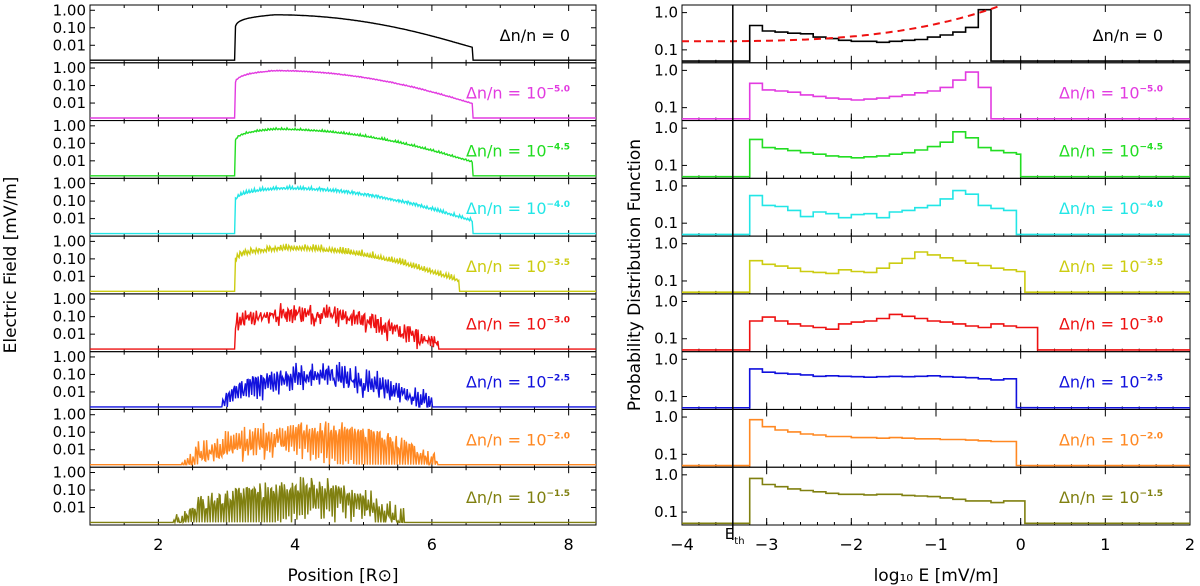  I want to click on x-tick-label: 8, so click(569, 544).